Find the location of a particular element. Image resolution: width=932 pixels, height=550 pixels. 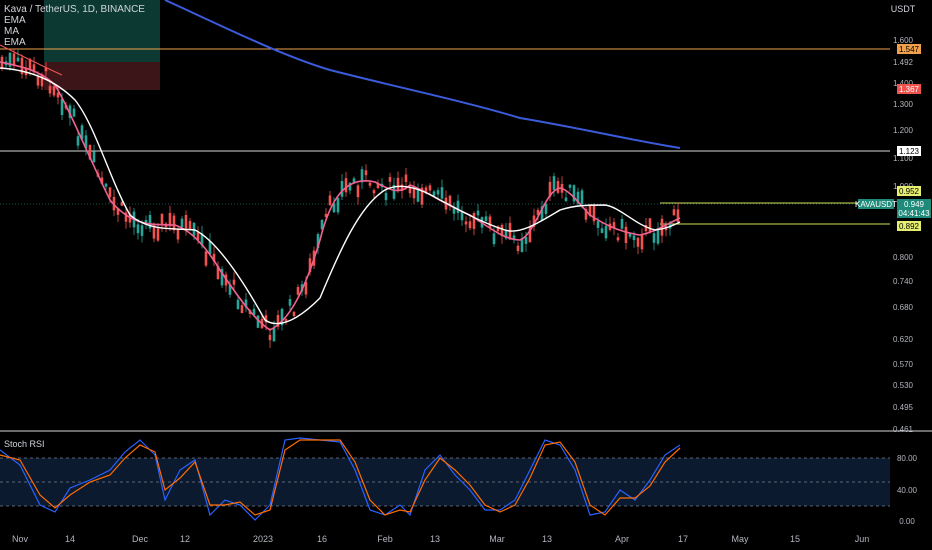

x-tick-label: 16 is located at coordinates (322, 539).